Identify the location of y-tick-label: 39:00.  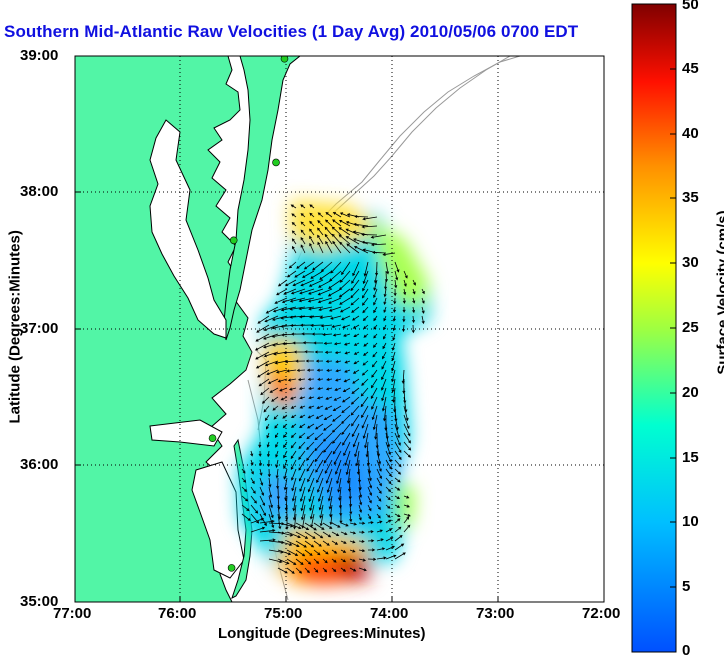
(39, 55).